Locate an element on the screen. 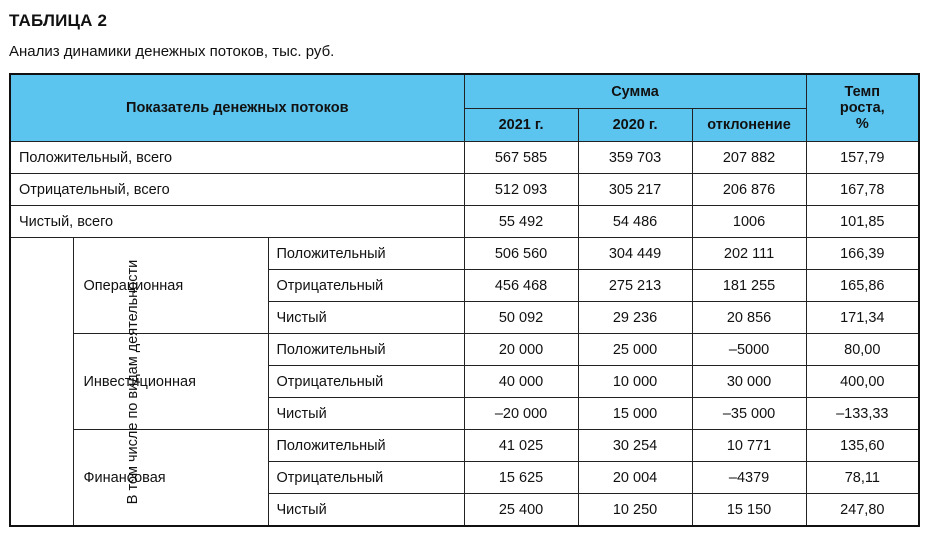 The height and width of the screenshot is (539, 929). cell-growth: 165,86 is located at coordinates (862, 285).